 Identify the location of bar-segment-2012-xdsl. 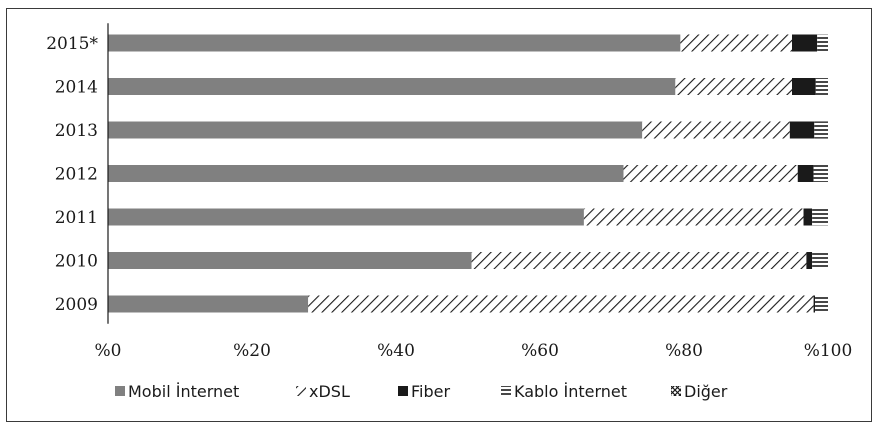
(710, 173).